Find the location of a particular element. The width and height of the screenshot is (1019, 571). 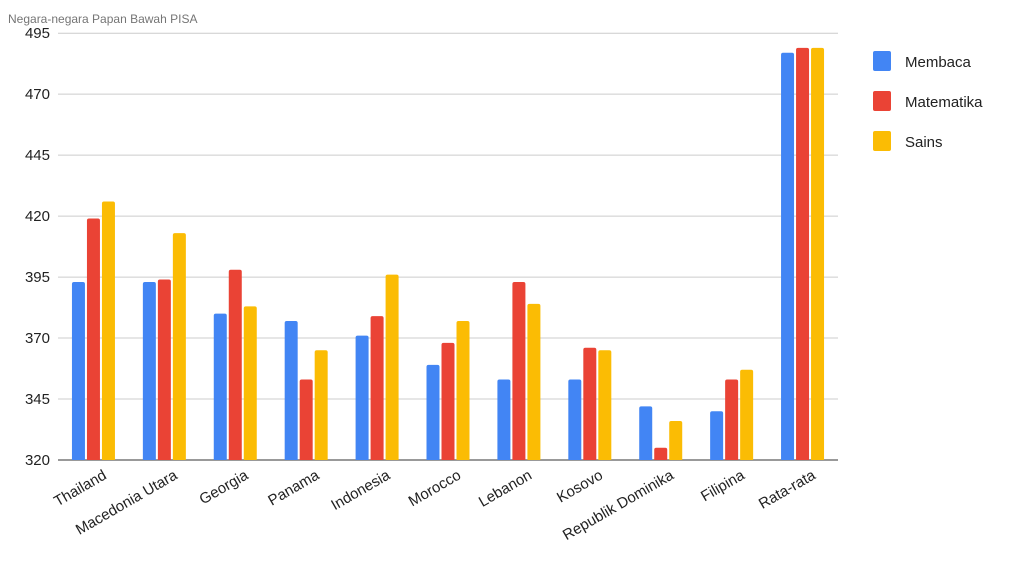

bar-matematika-republik-dominika is located at coordinates (661, 453).